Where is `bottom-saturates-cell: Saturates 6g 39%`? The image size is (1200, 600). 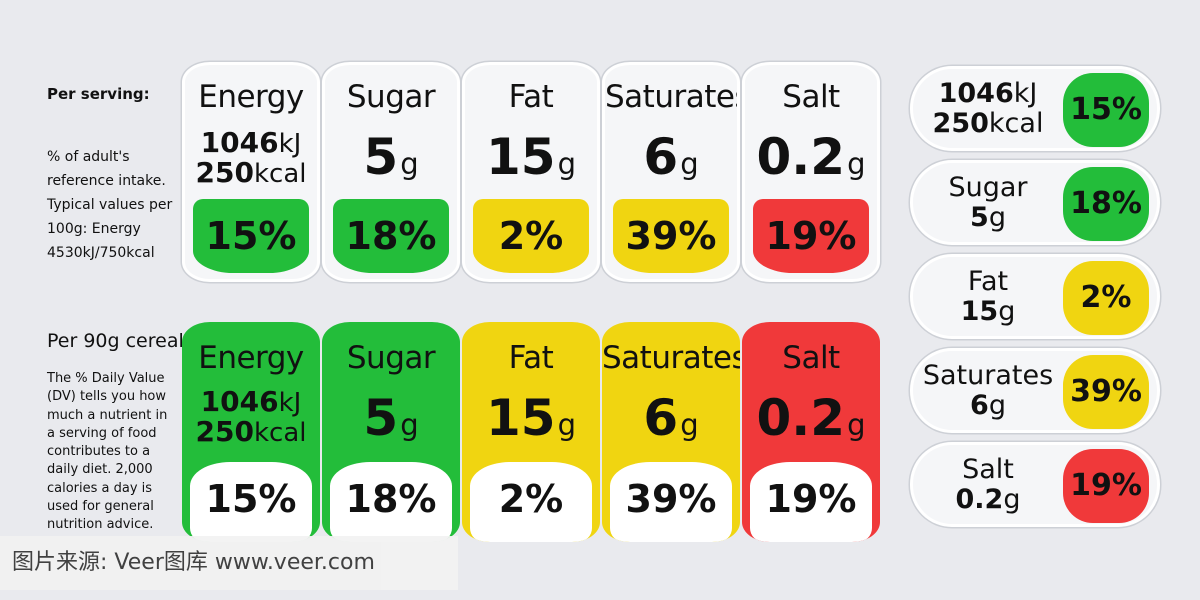 bottom-saturates-cell: Saturates 6g 39% is located at coordinates (671, 432).